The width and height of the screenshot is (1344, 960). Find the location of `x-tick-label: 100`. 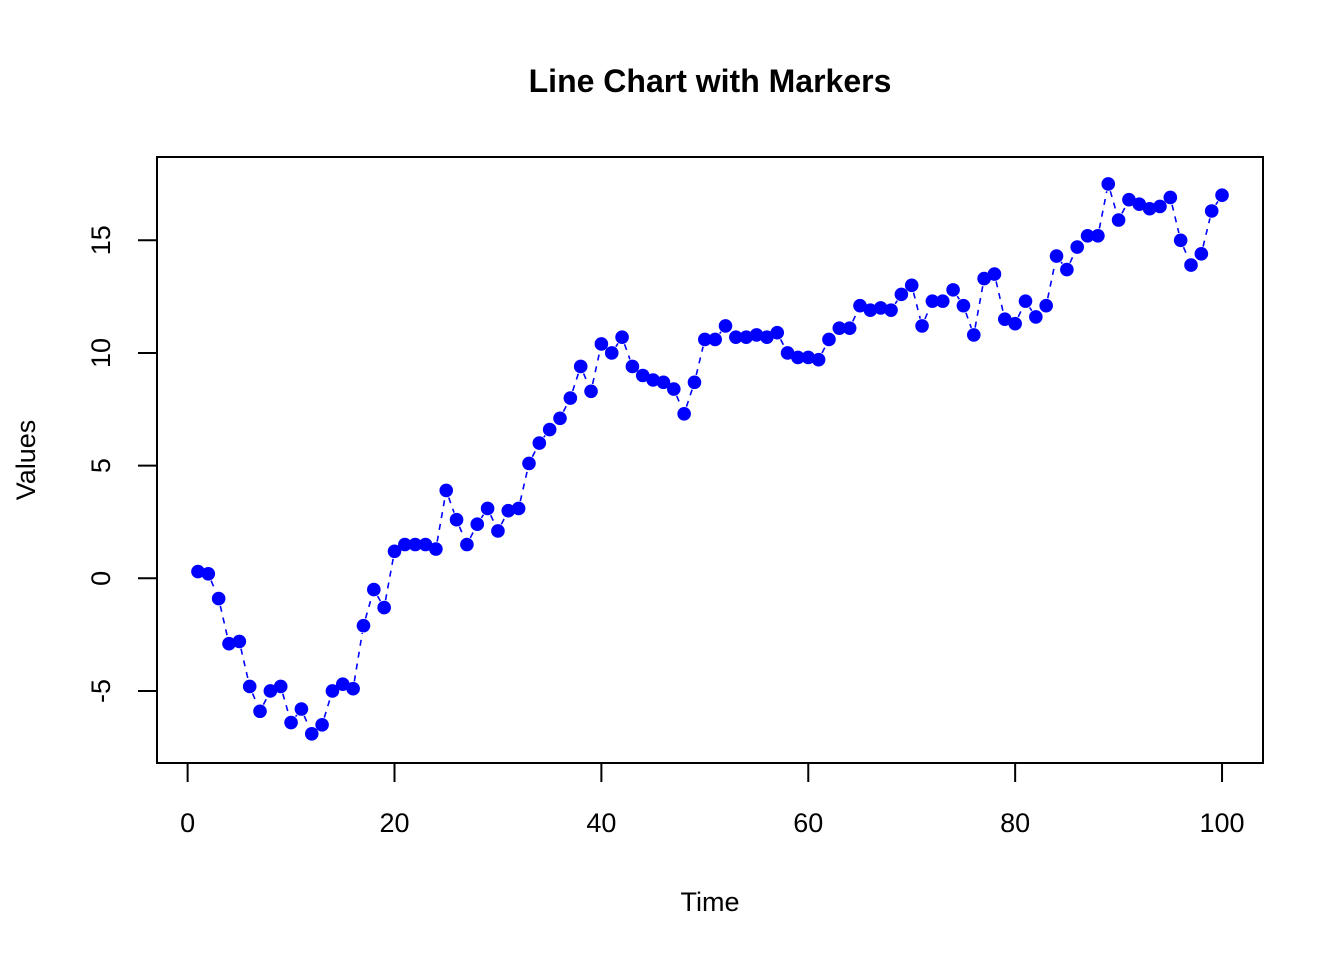

x-tick-label: 100 is located at coordinates (1222, 823).